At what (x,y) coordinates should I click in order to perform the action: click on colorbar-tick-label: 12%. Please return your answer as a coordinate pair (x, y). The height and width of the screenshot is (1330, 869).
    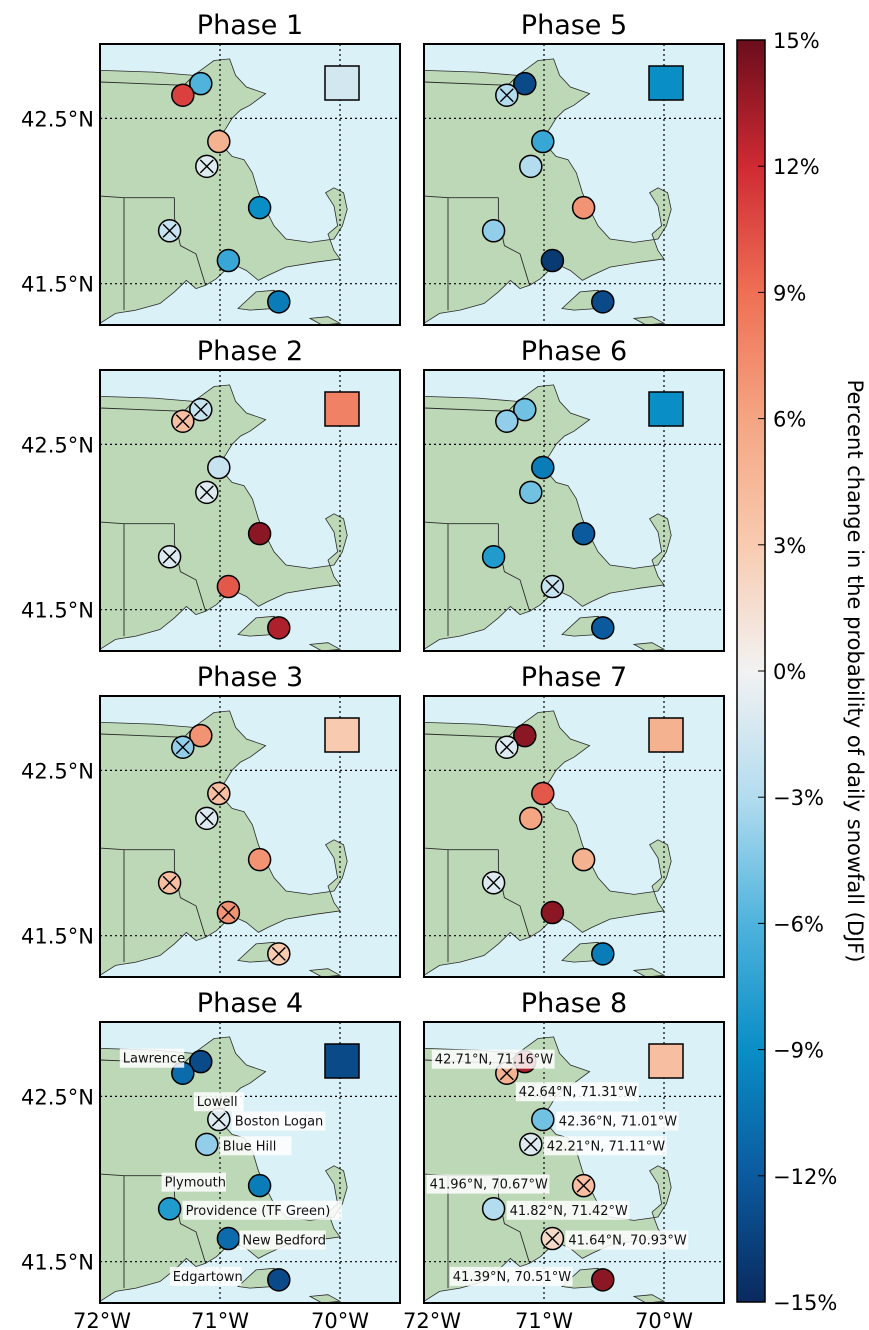
    Looking at the image, I should click on (796, 167).